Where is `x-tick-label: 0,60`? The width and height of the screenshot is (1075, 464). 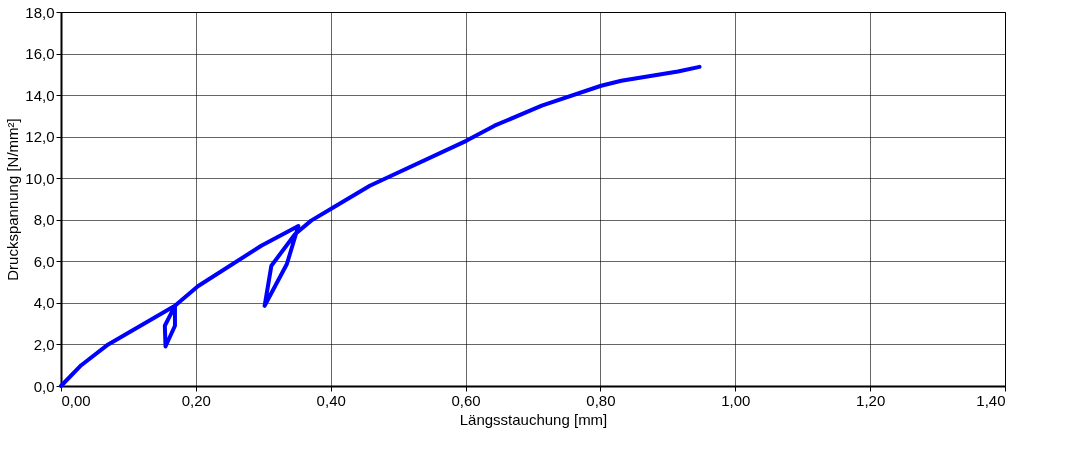
x-tick-label: 0,60 is located at coordinates (466, 400).